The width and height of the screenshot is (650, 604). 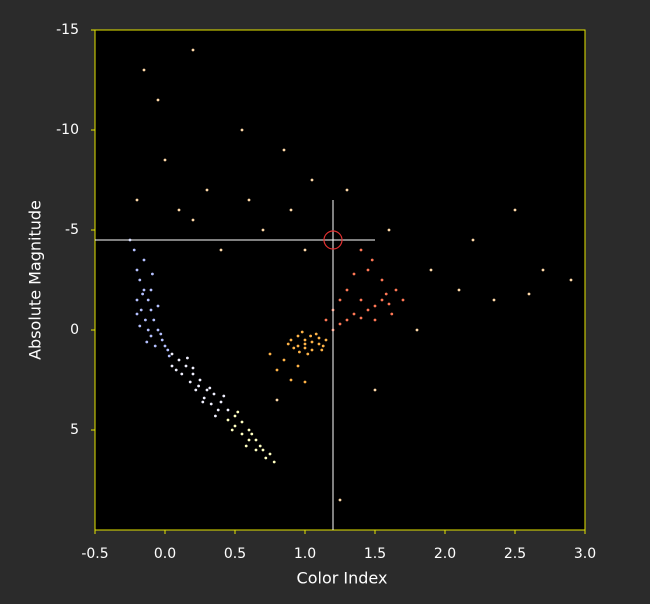 I want to click on x-axis-label: Color Index, so click(x=342, y=578).